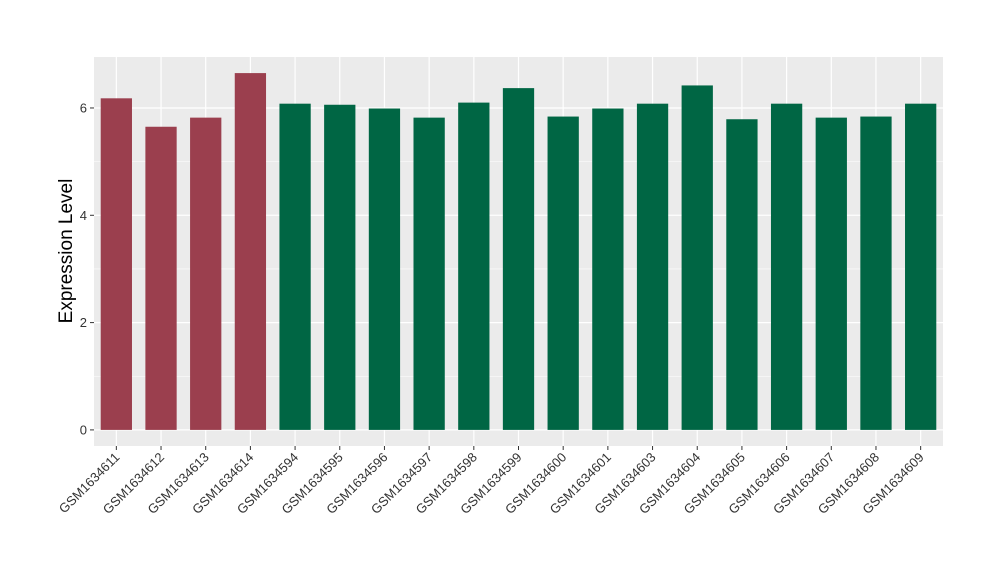 This screenshot has width=1000, height=580. What do you see at coordinates (83, 429) in the screenshot?
I see `y-tick-label: 0` at bounding box center [83, 429].